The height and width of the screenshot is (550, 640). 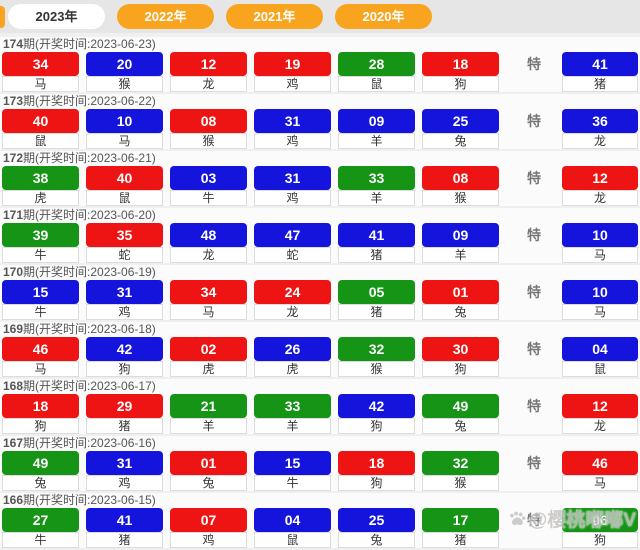 I want to click on zodiac-label: 羊, so click(x=292, y=426).